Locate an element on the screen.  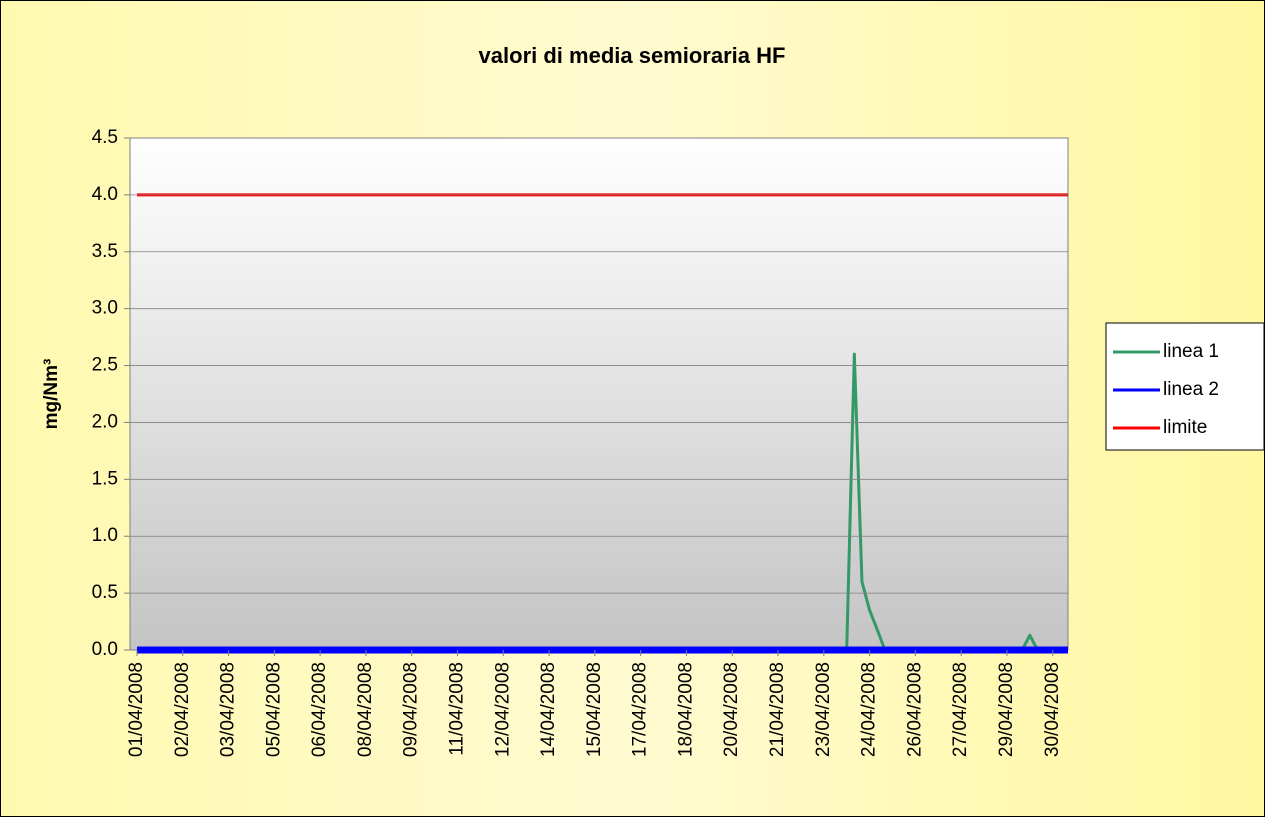
y-tick-label: 2.5 is located at coordinates (105, 365).